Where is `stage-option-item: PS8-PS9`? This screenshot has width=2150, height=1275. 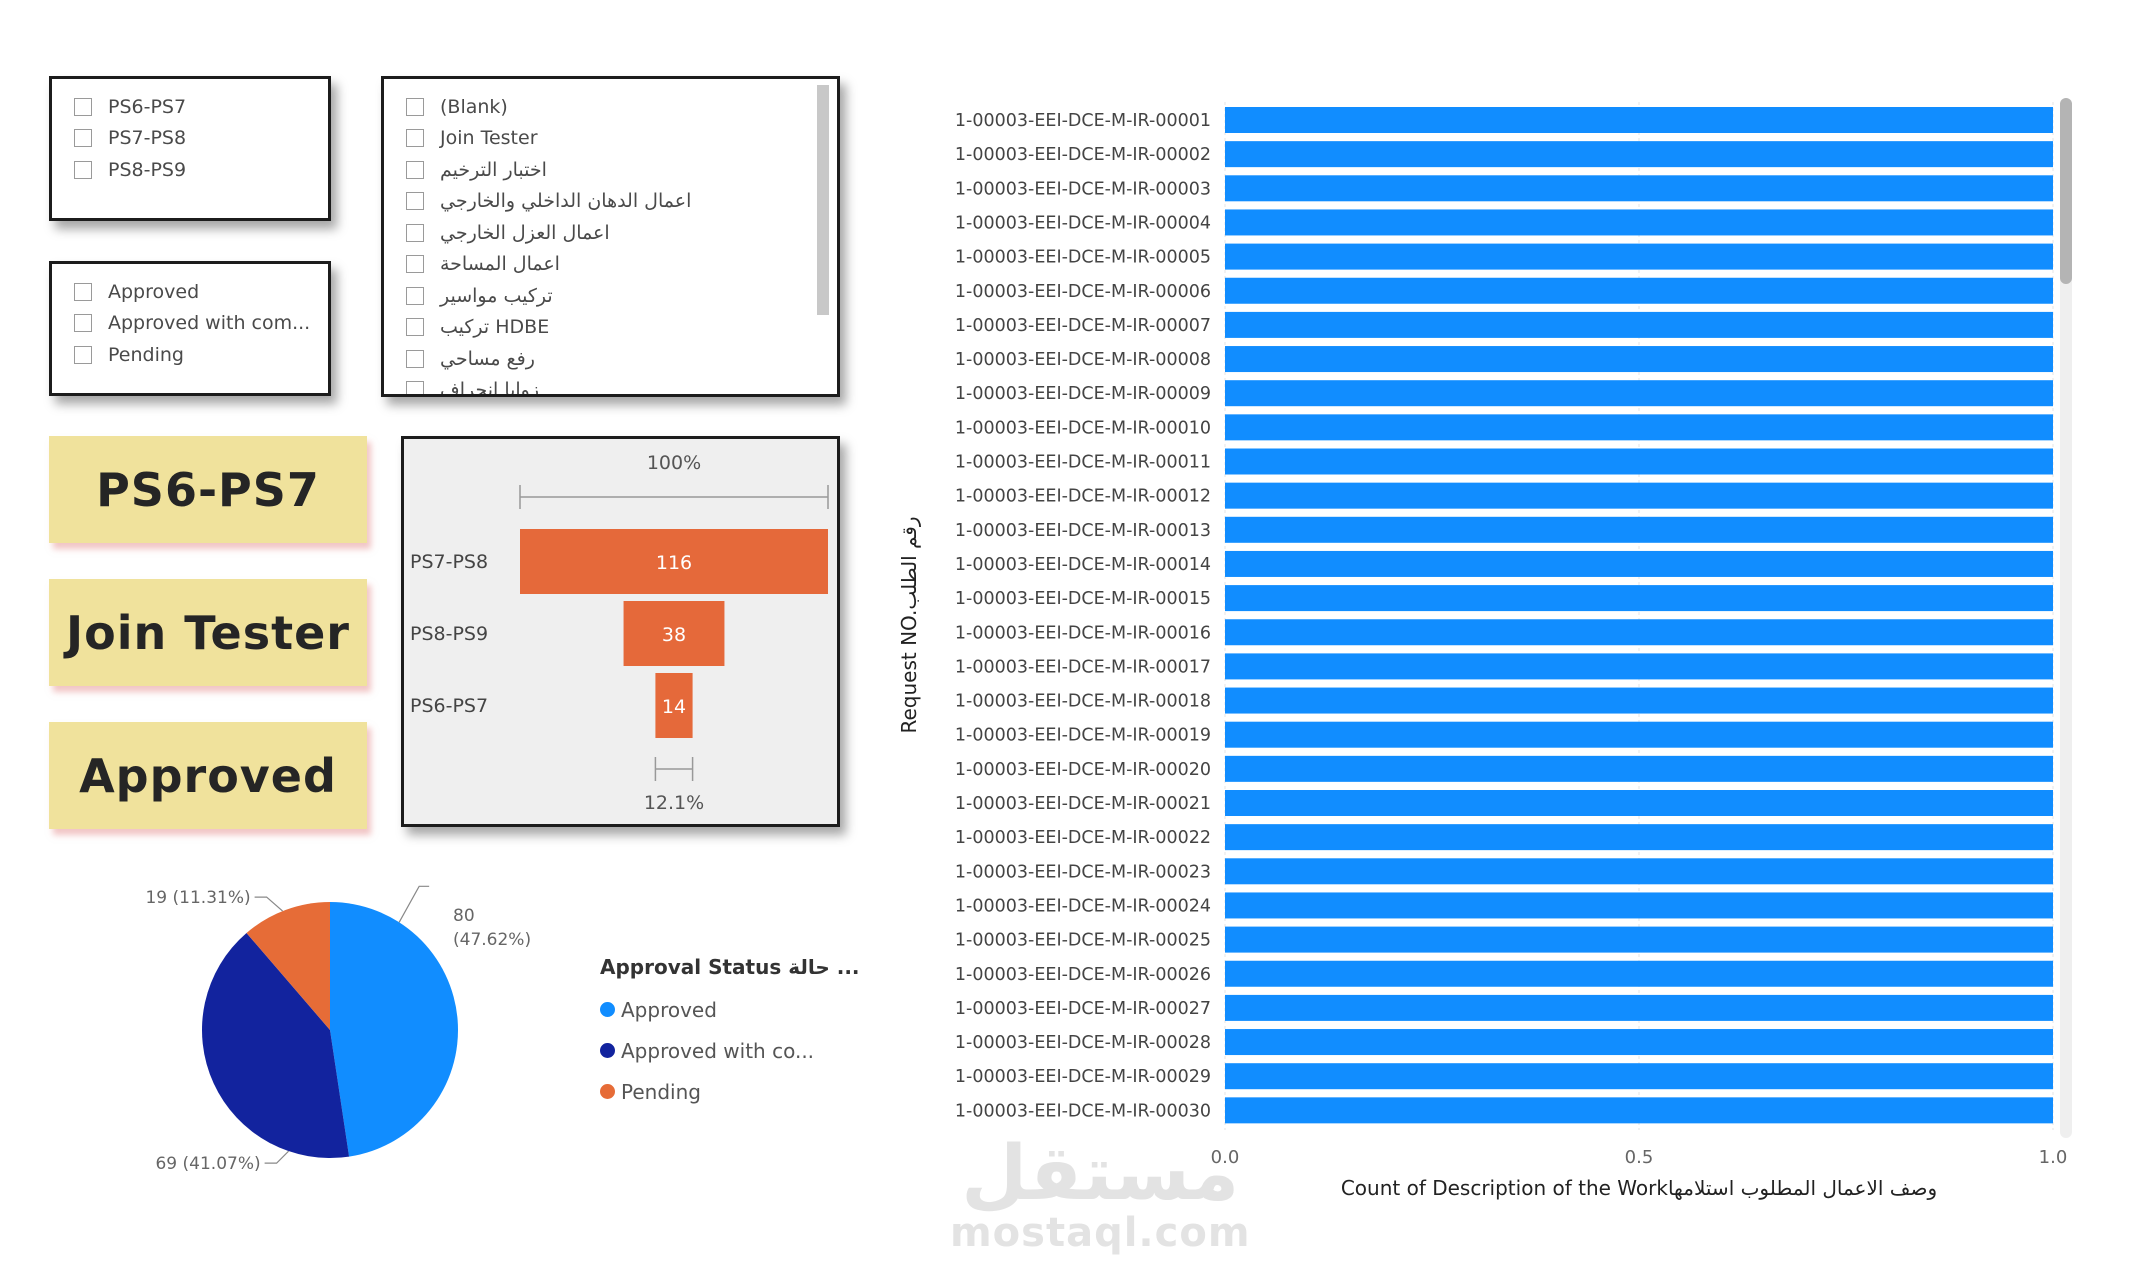
stage-option-item: PS8-PS9 is located at coordinates (190, 170).